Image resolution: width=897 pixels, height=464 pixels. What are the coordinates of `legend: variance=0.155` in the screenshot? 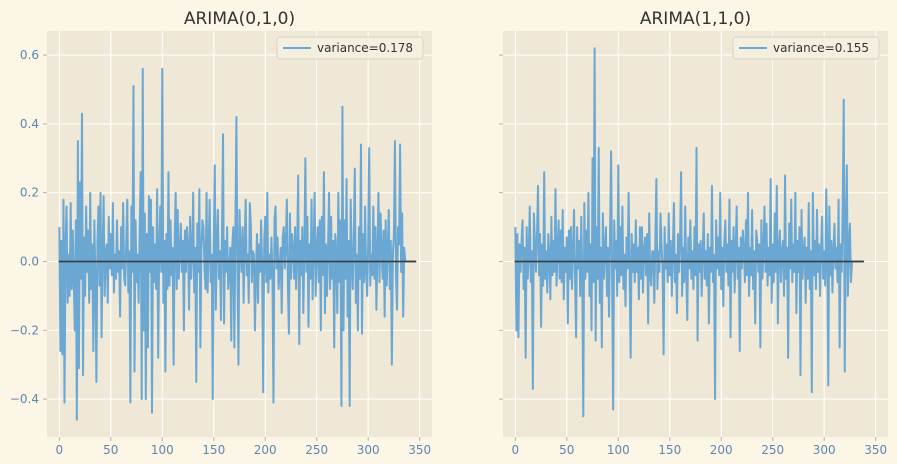 It's located at (806, 48).